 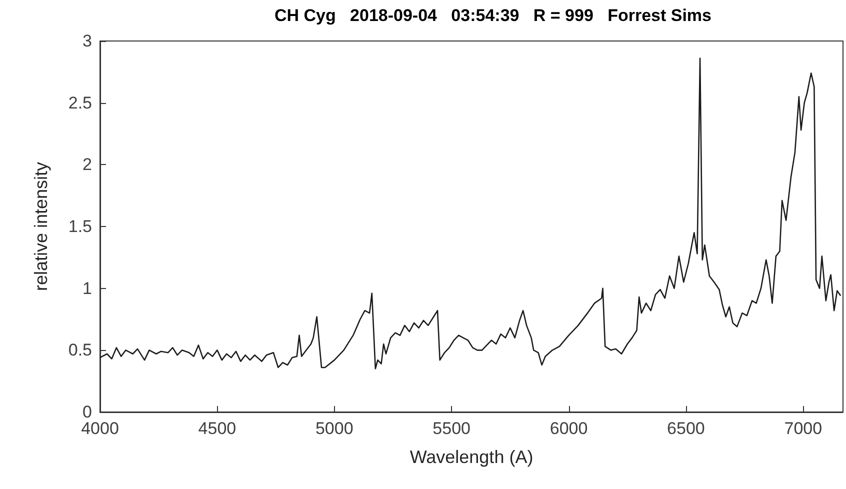 I want to click on y-tick-label: 3, so click(x=87, y=41).